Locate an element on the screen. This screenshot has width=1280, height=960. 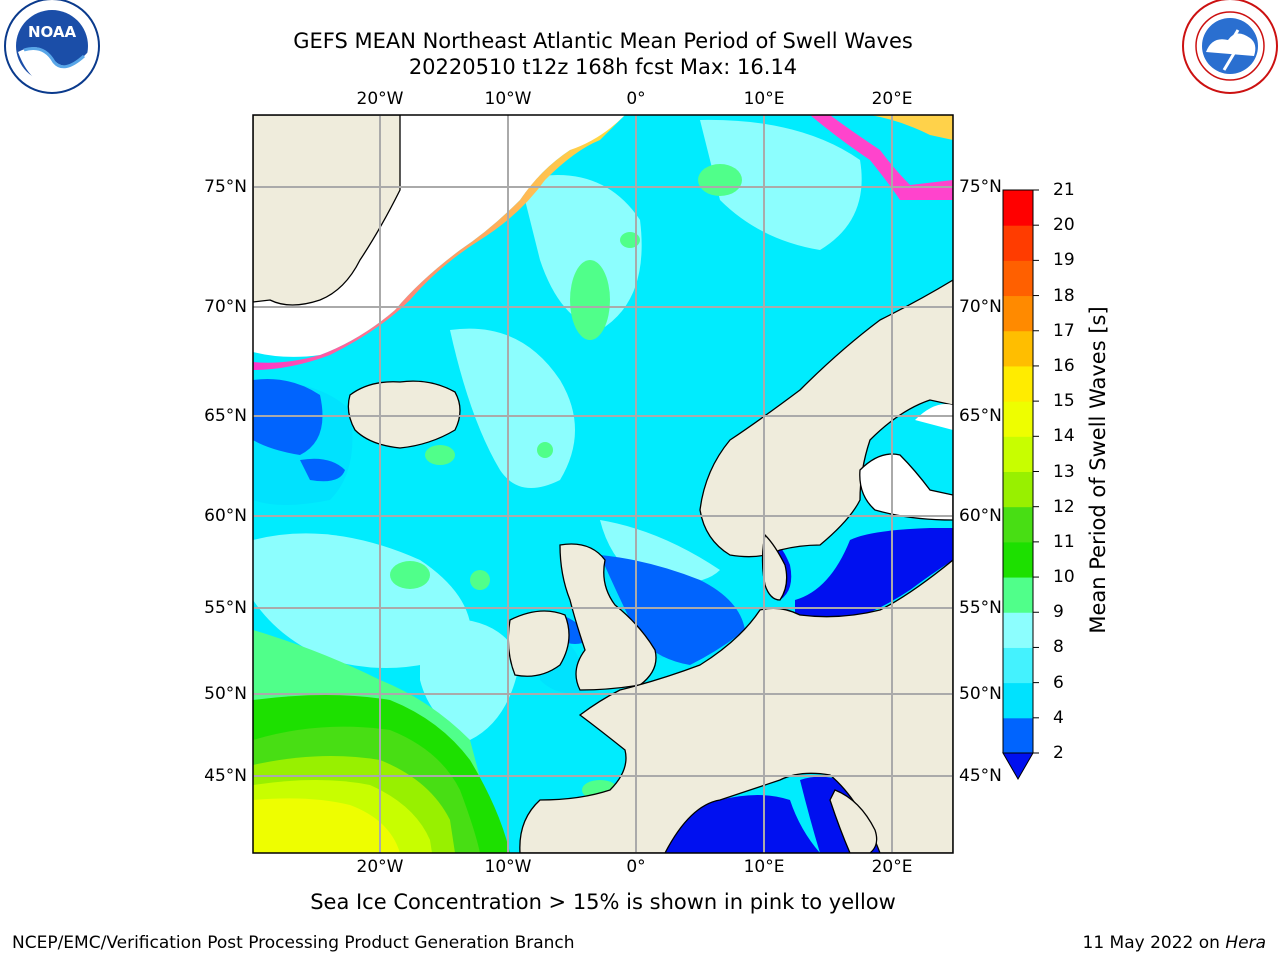
lat-label-right-55n: 55°N is located at coordinates (980, 608).